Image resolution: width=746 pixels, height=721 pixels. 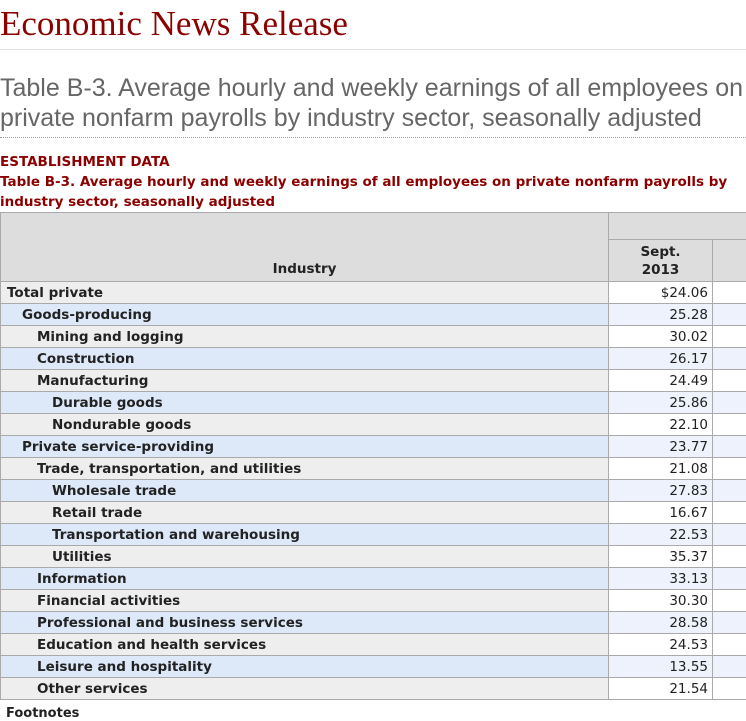 I want to click on row-label: Nondurable goods, so click(x=305, y=425).